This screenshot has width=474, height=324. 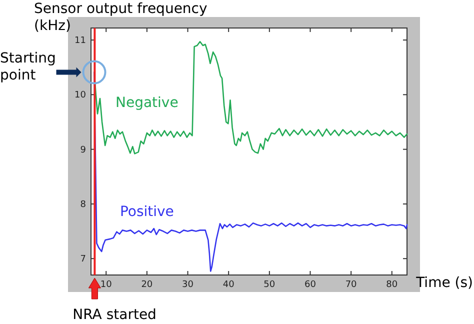 I want to click on annotation: Starting point, so click(x=28, y=67).